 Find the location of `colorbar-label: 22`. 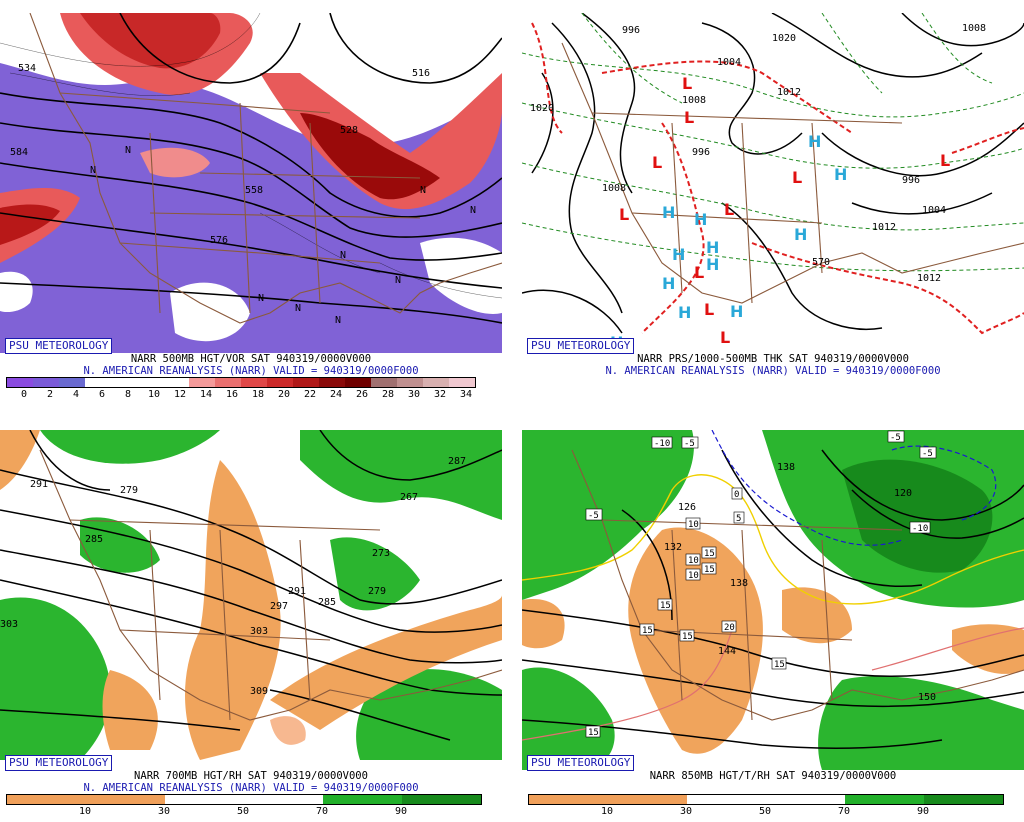

colorbar-label: 22 is located at coordinates (310, 394).